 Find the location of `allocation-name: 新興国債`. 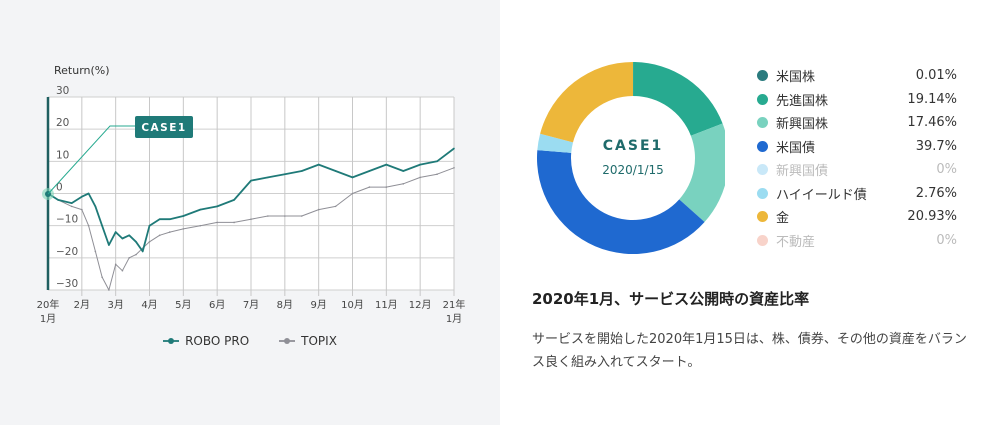

allocation-name: 新興国債 is located at coordinates (802, 172).